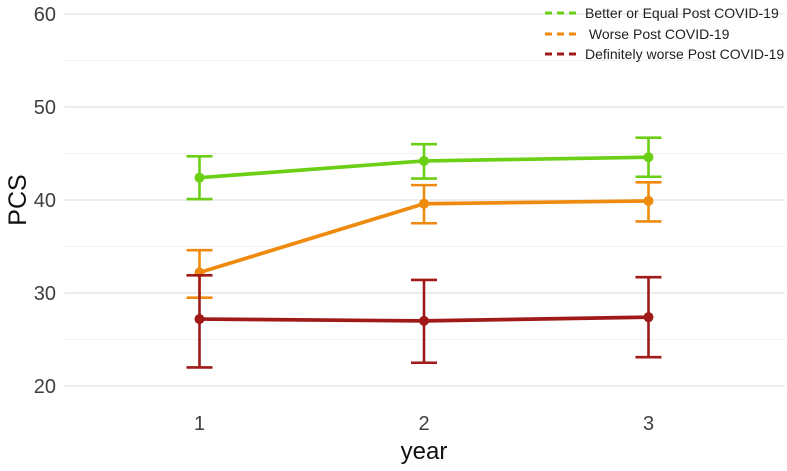  I want to click on legend-label: Definitely worse Post COVID-19, so click(685, 54).